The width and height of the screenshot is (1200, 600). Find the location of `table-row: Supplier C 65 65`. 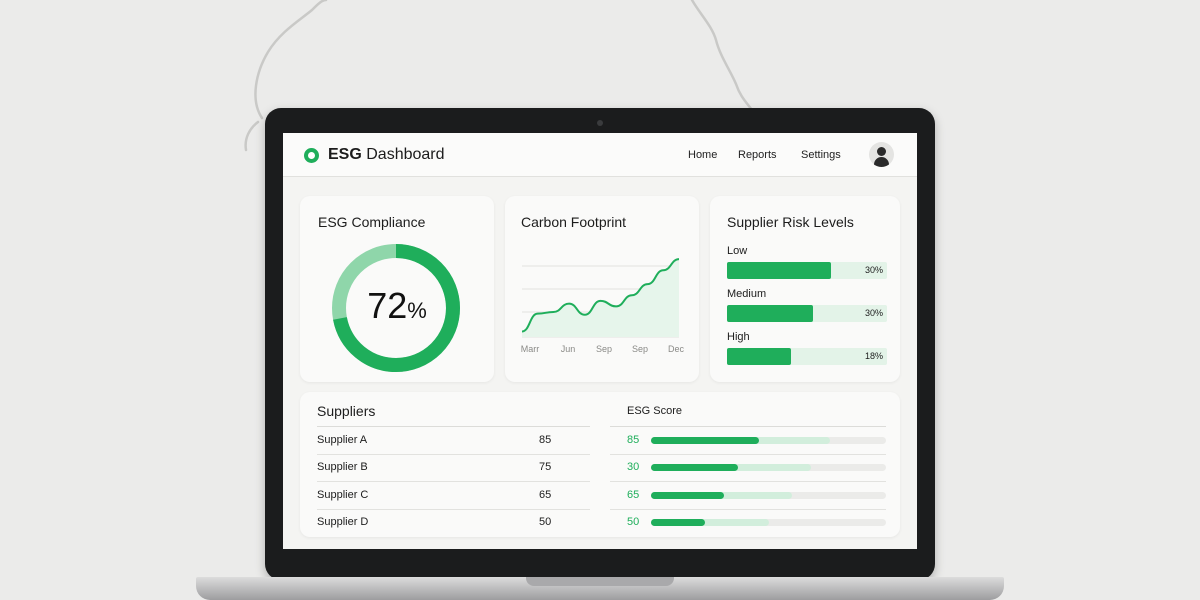

table-row: Supplier C 65 65 is located at coordinates (600, 496).